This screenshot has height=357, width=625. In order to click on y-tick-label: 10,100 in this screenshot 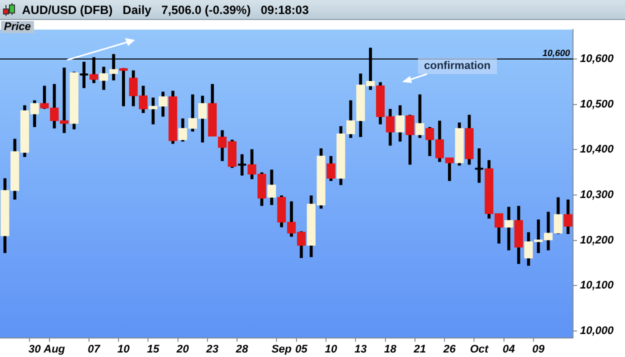, I will do `click(597, 286)`.